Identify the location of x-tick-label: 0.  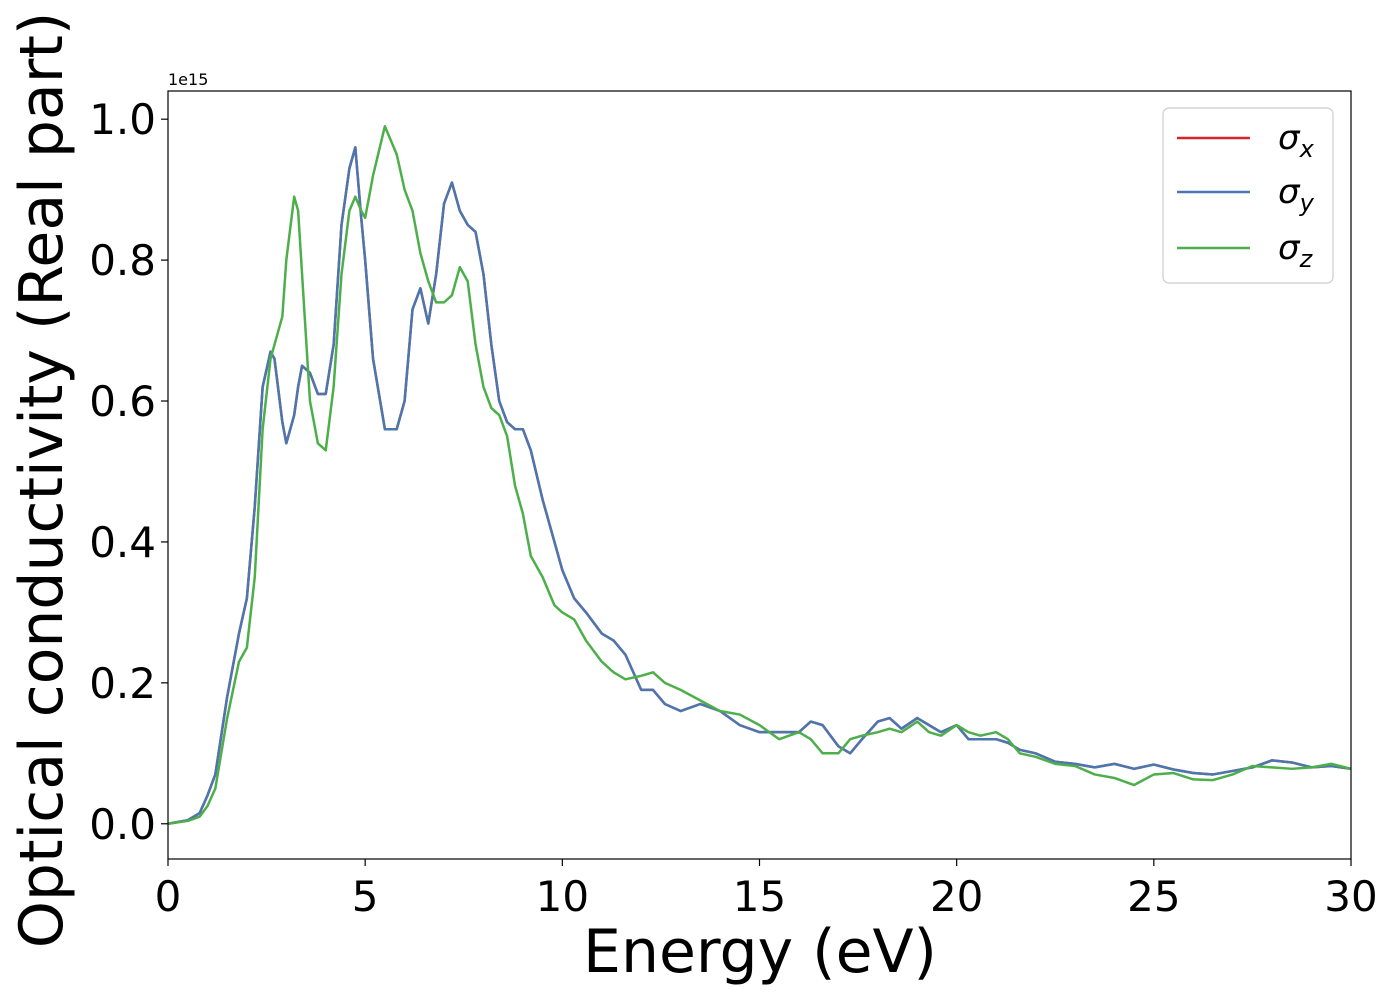
(168, 896).